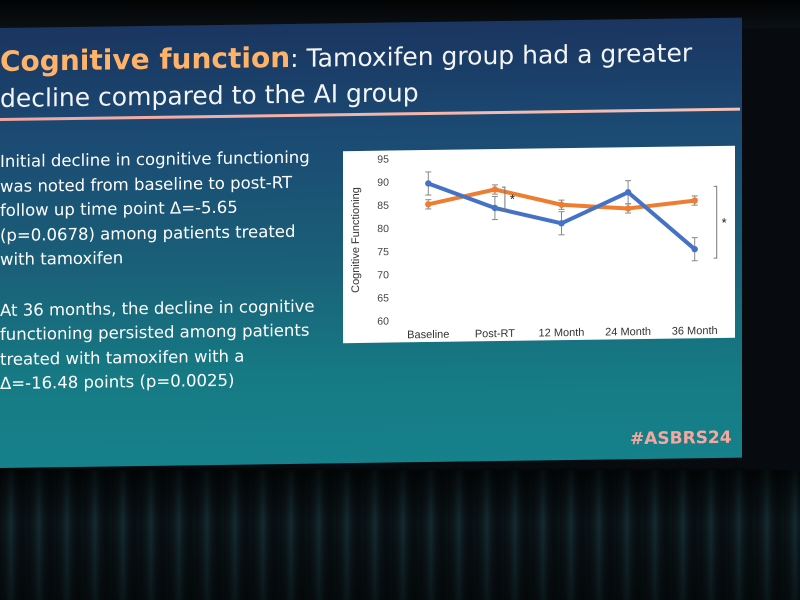 The width and height of the screenshot is (800, 600). I want to click on significance-group: **, so click(614, 222).